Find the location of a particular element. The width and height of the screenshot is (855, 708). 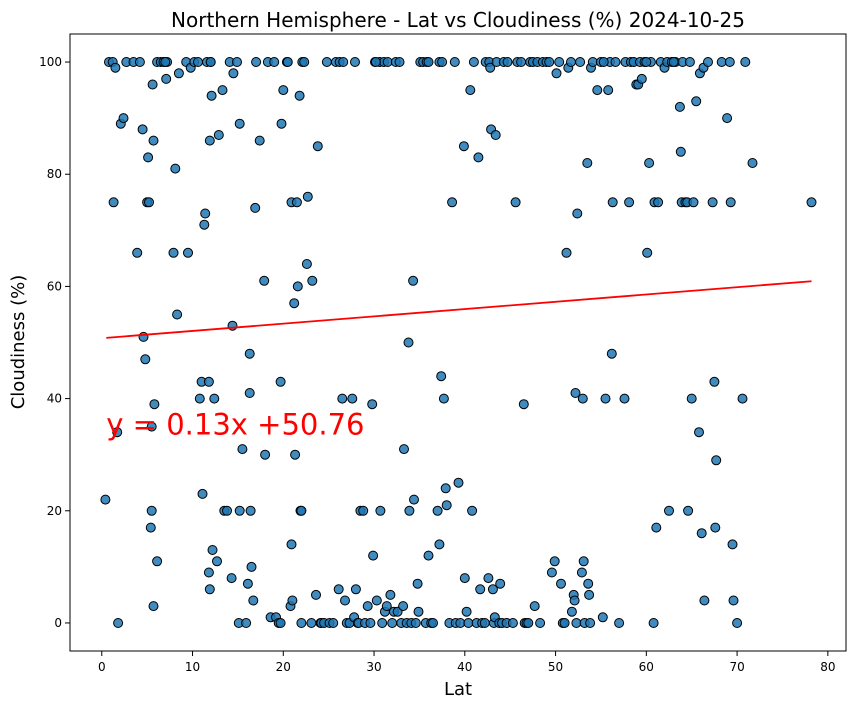

y-axis-label: Cloudiness (%) is located at coordinates (18, 342).